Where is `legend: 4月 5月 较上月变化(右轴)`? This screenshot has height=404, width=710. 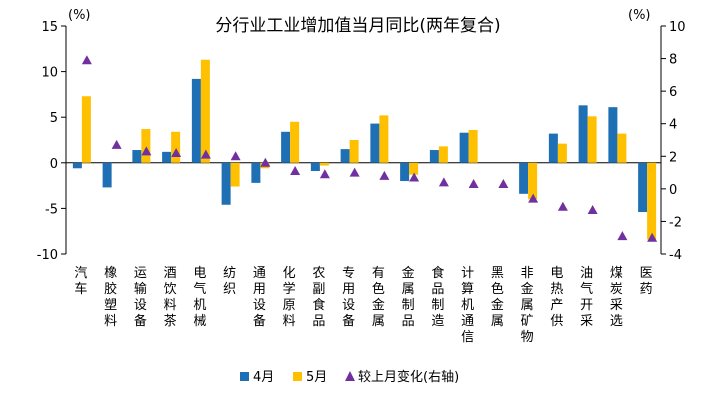
legend: 4月 5月 较上月变化(右轴) is located at coordinates (349, 377).